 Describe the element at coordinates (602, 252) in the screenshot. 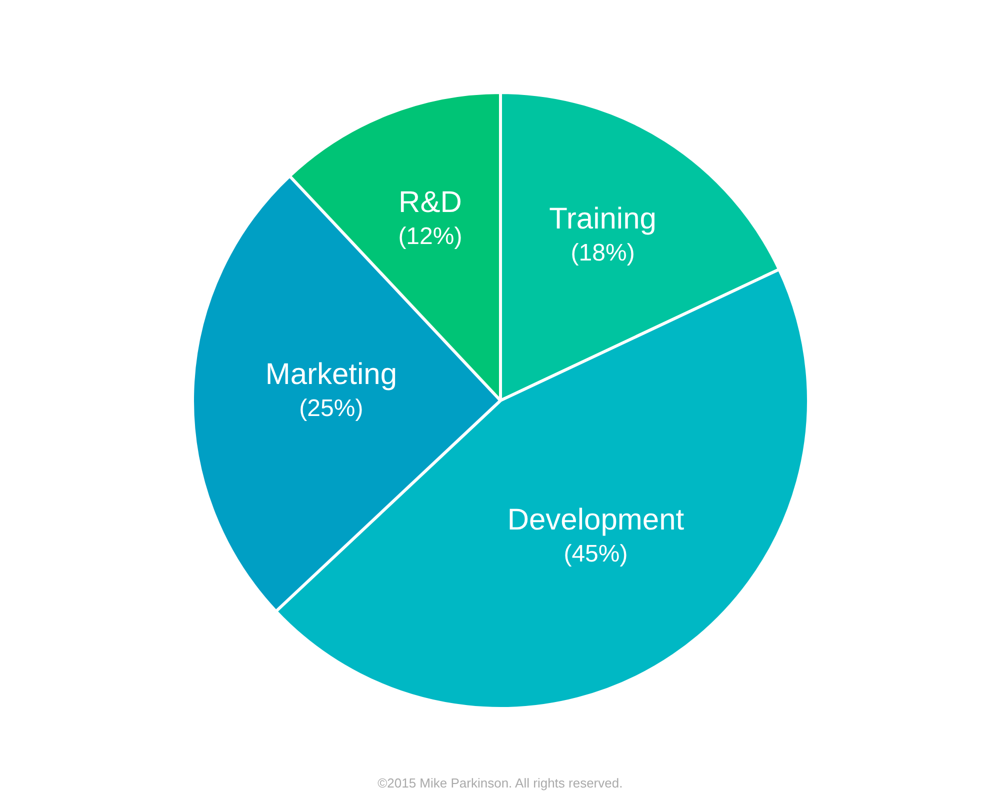

I see `data-label: (18%)` at that location.